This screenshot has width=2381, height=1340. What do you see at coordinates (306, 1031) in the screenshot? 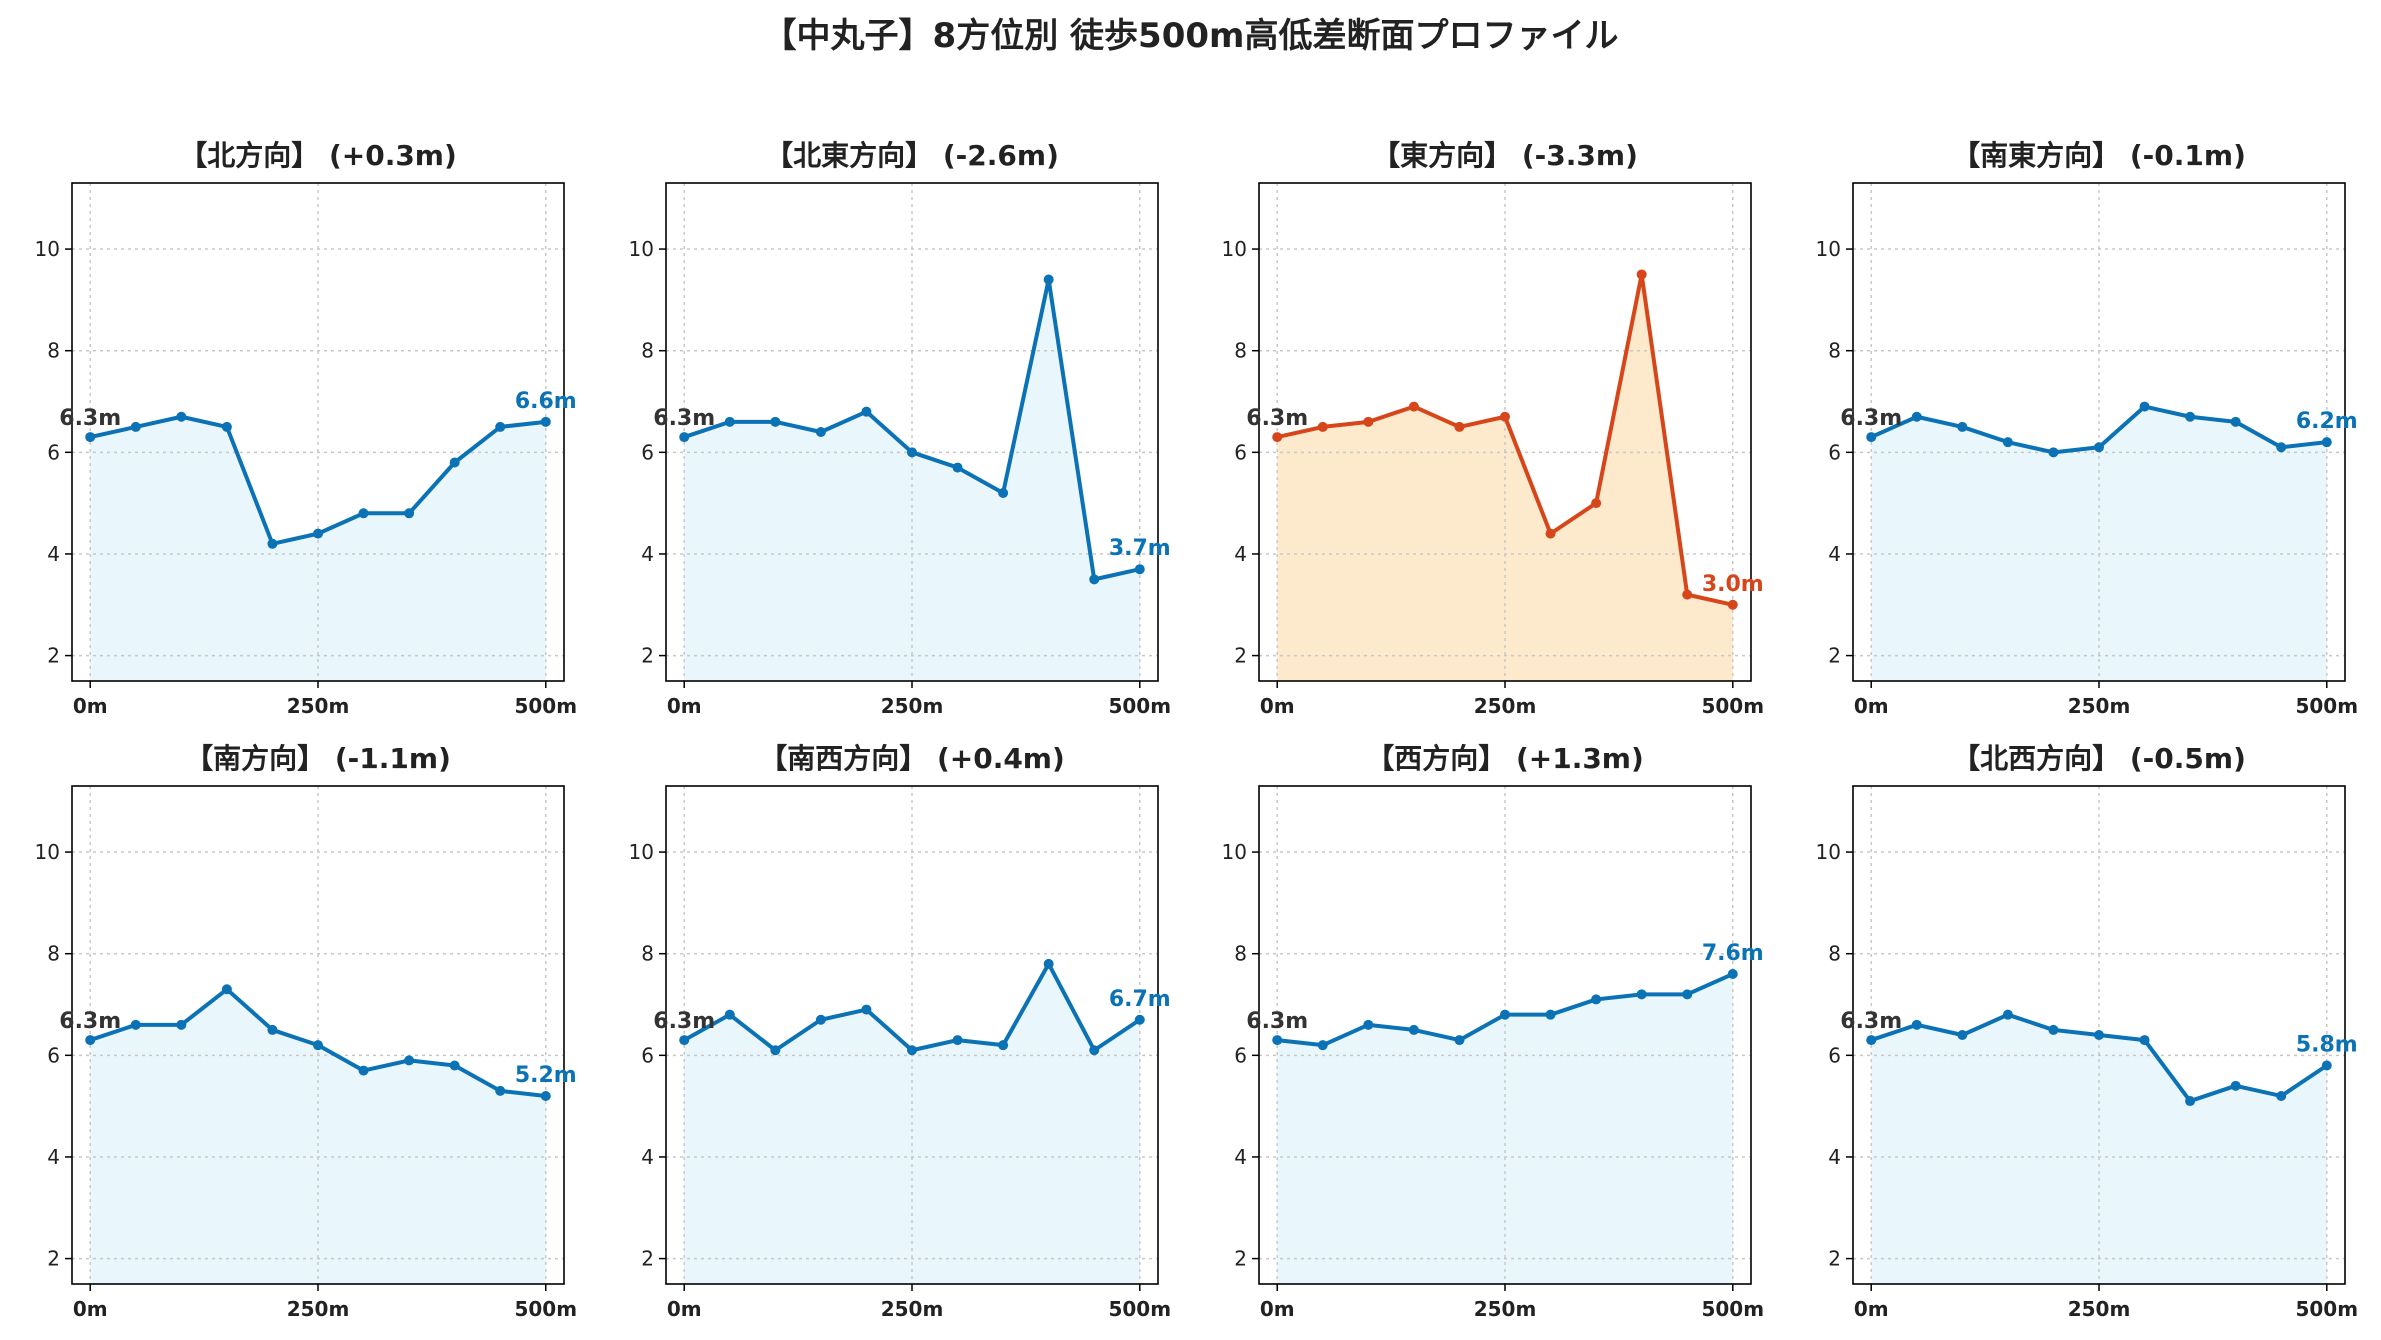
I see `panel-5: 【南方向】 (-1.1m) 2 4 6 8 10 0m 250m 500m 6.3m 5.2m` at bounding box center [306, 1031].